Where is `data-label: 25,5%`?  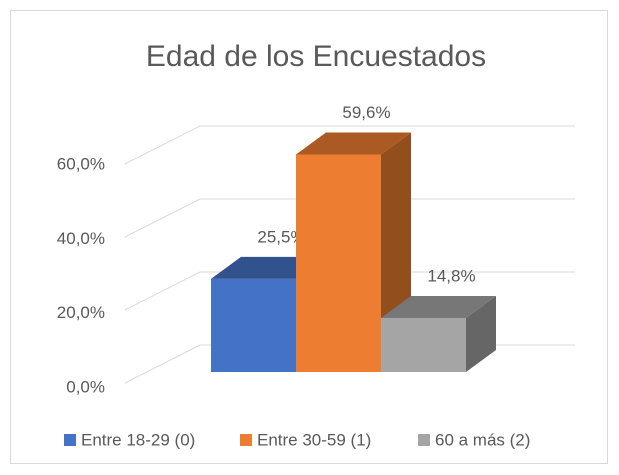
data-label: 25,5% is located at coordinates (281, 236).